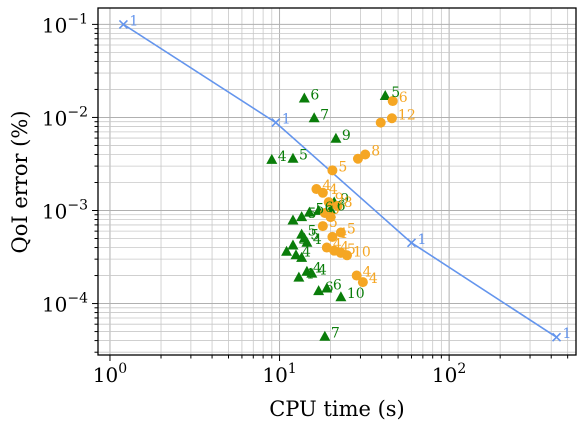  I want to click on x-tick-label: 10², so click(449, 374).